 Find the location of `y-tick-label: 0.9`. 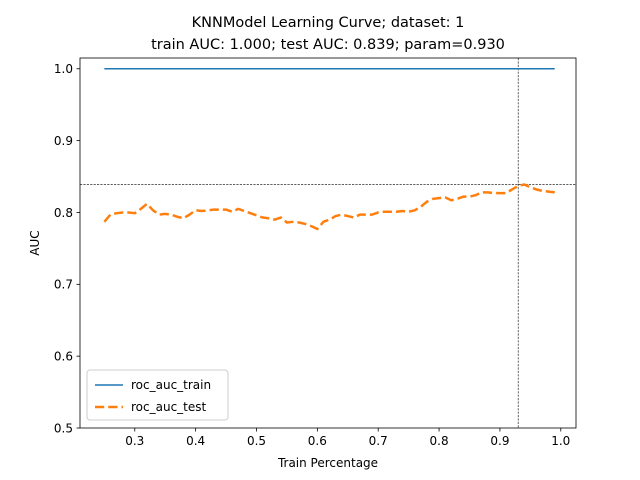

y-tick-label: 0.9 is located at coordinates (63, 141).